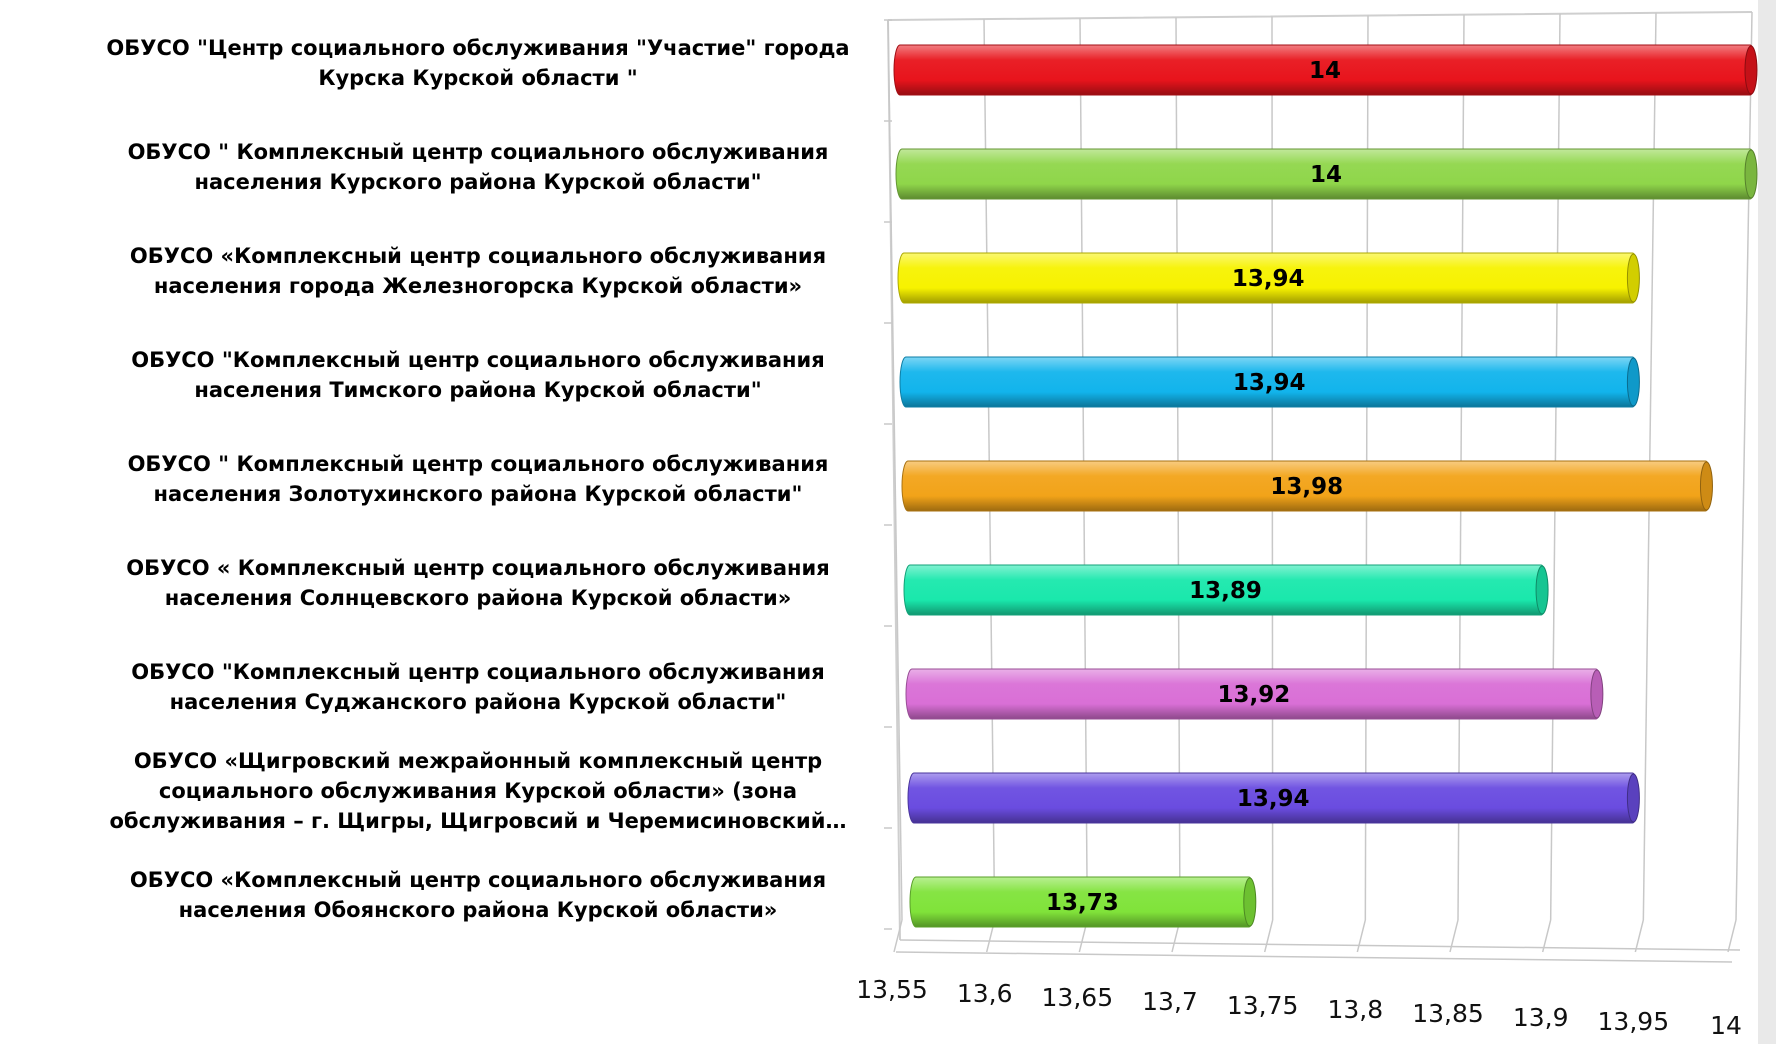  Describe the element at coordinates (892, 989) in the screenshot. I see `x-tick-label: 13,55` at that location.